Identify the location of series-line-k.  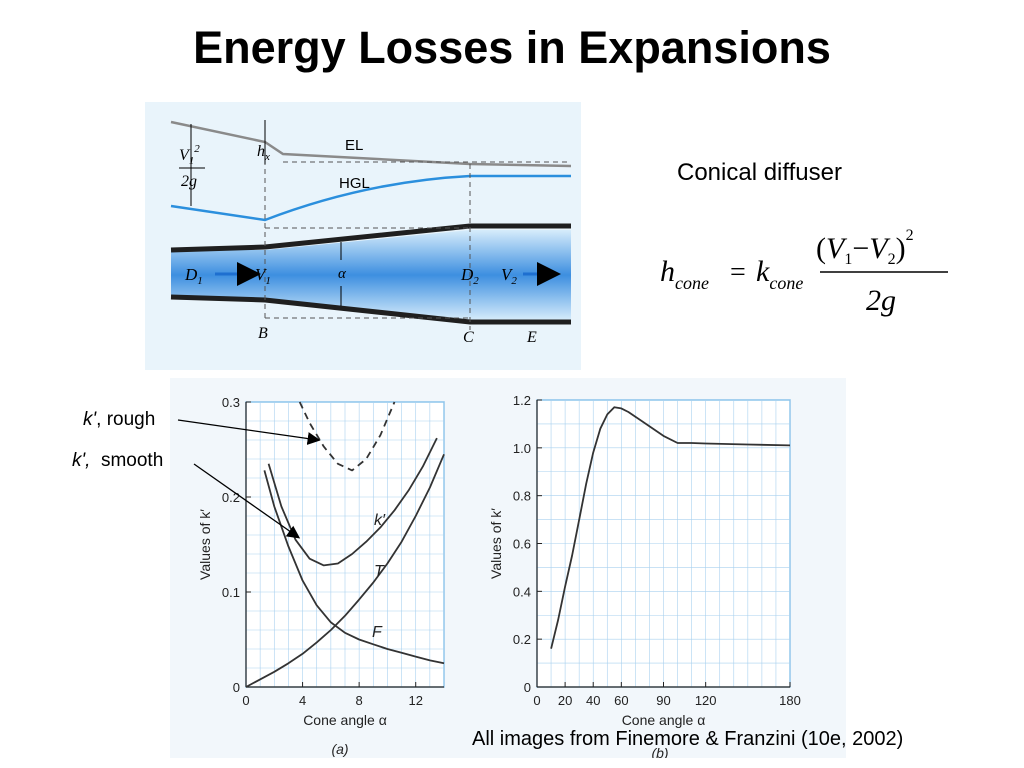
(352, 502).